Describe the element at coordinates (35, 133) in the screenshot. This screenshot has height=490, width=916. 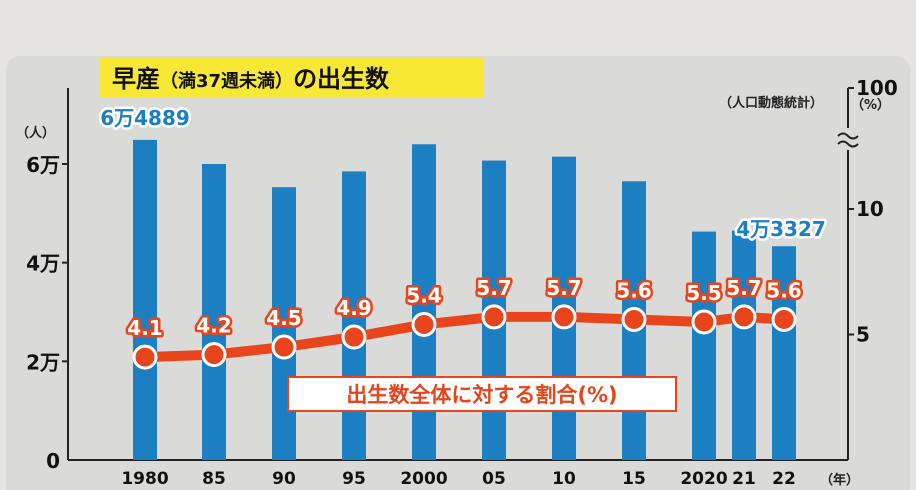
I see `left-axis-unit: （人）` at that location.